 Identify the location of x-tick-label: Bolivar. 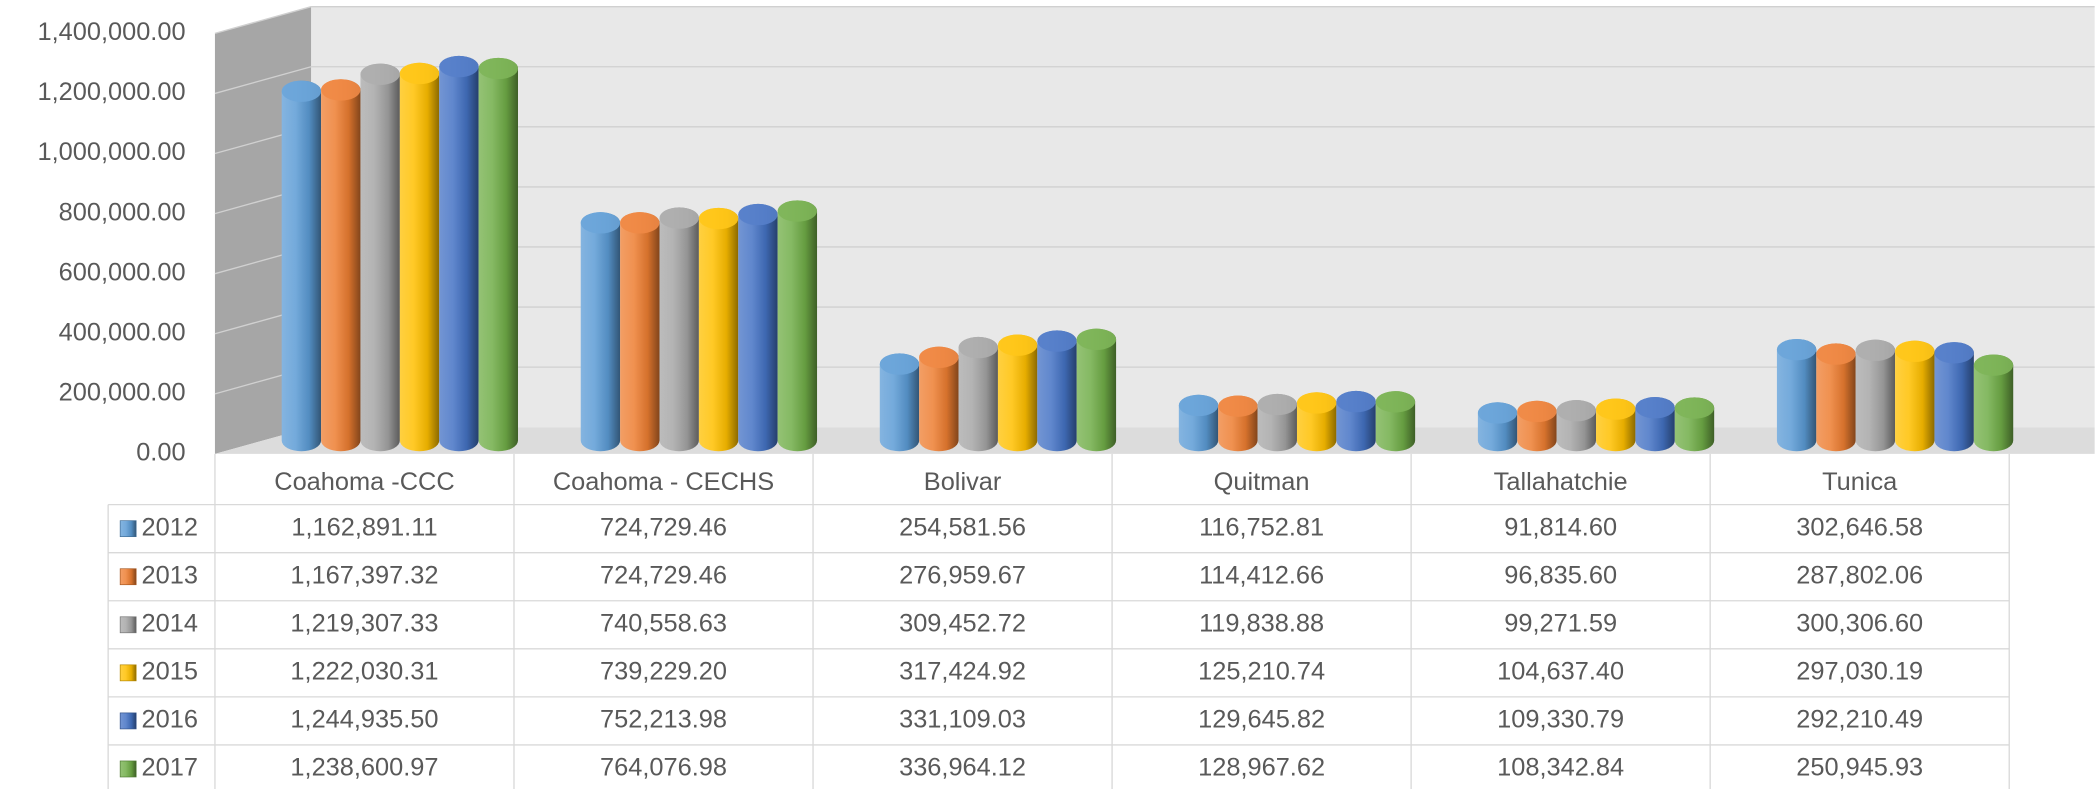
(963, 482).